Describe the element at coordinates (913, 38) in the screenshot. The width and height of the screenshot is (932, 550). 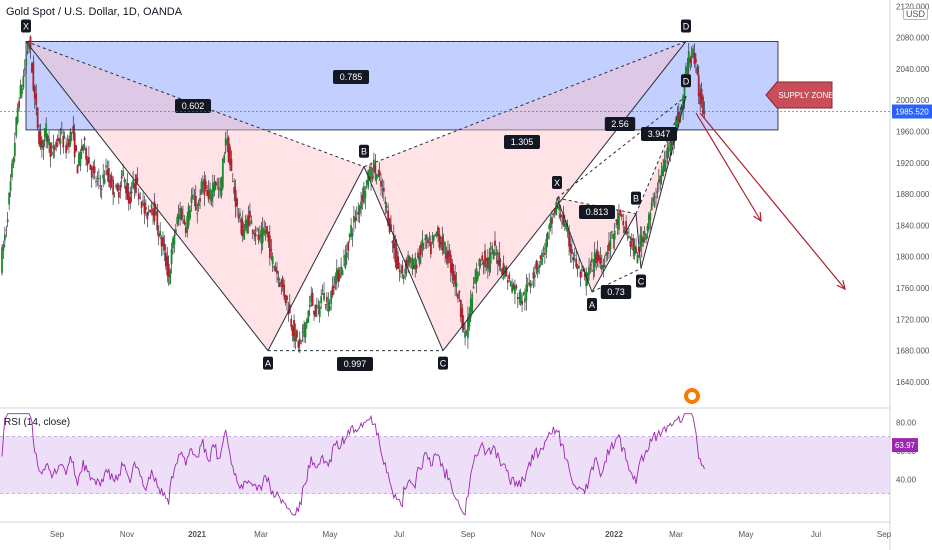
I see `price-tick-label: 2080.000` at that location.